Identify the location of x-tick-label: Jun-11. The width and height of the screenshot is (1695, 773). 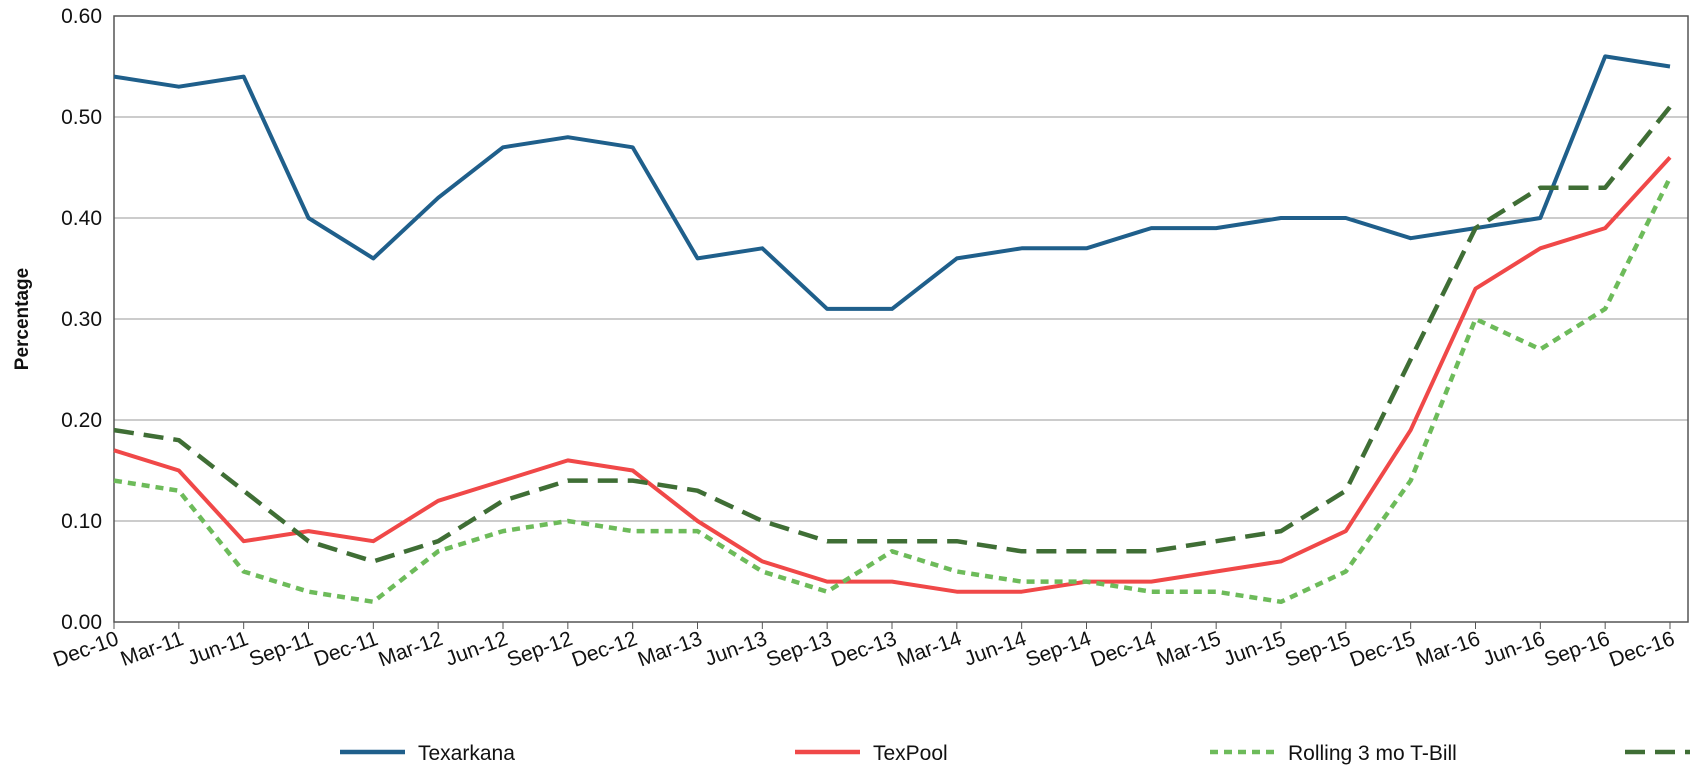
(218, 648).